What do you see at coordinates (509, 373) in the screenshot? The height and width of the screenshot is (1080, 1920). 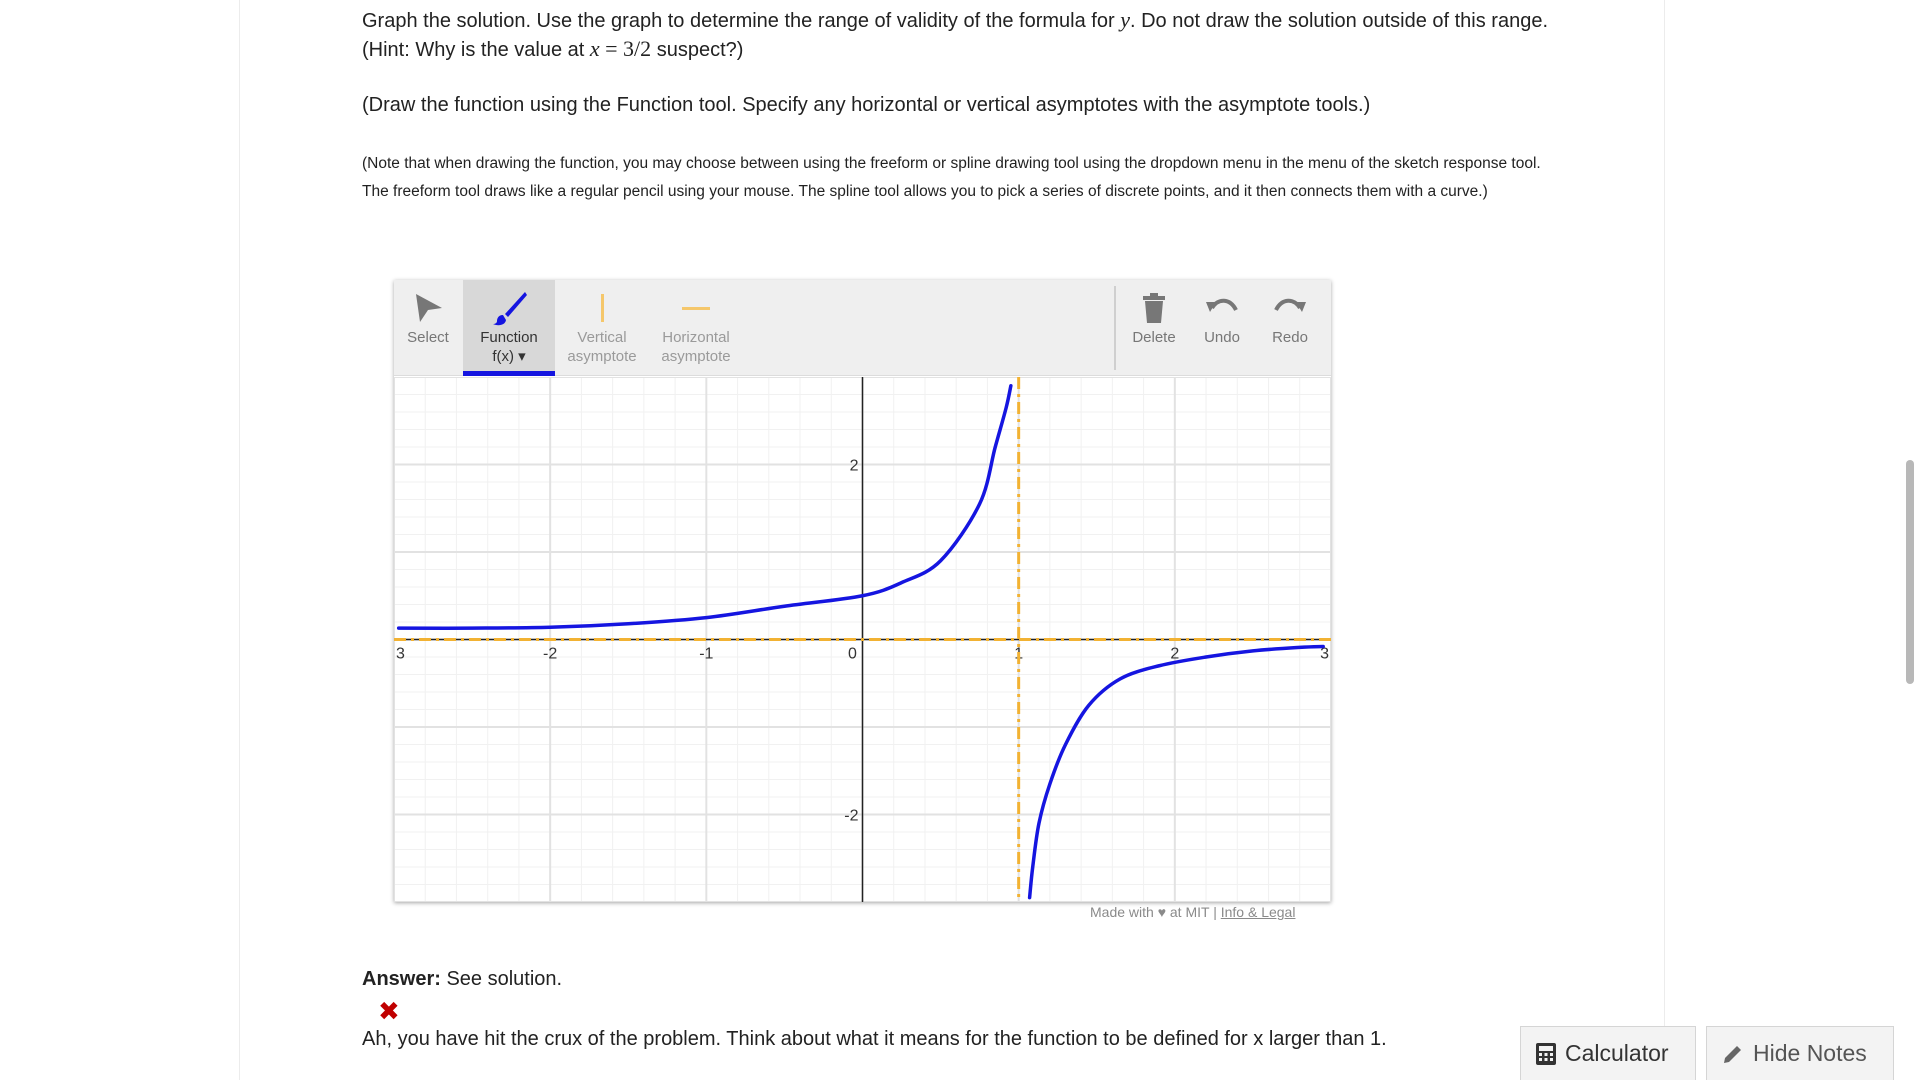 I see `active-tool-underline` at bounding box center [509, 373].